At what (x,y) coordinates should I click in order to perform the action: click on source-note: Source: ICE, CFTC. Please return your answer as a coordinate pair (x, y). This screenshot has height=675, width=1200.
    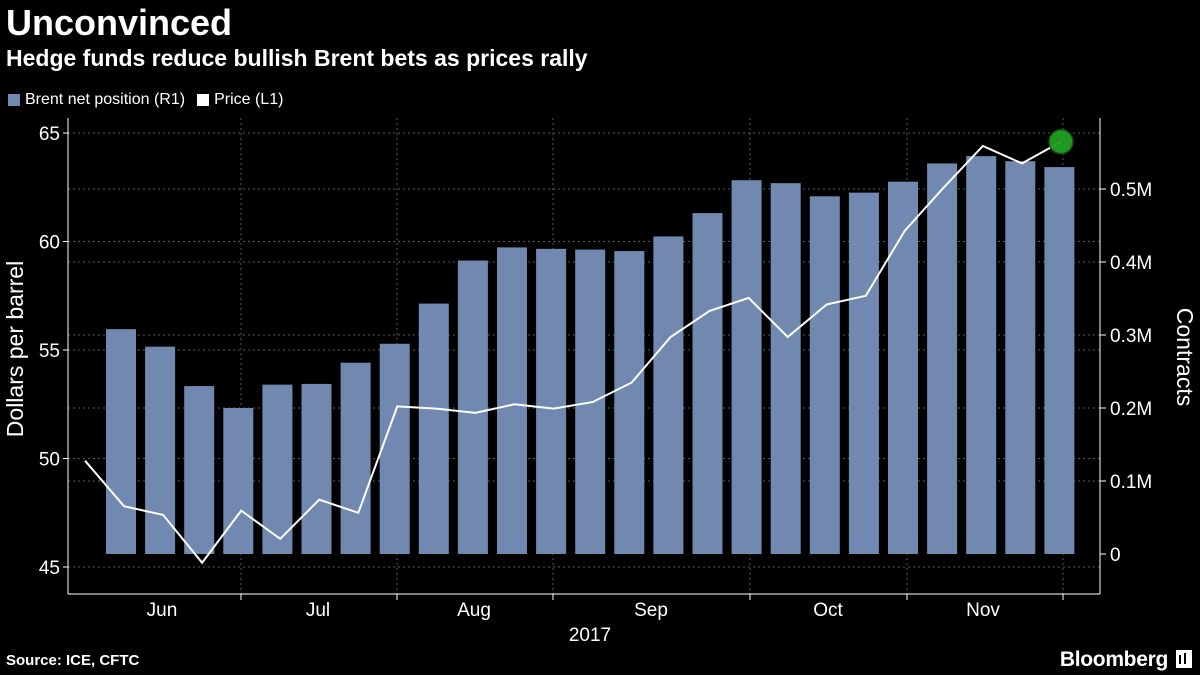
    Looking at the image, I should click on (73, 660).